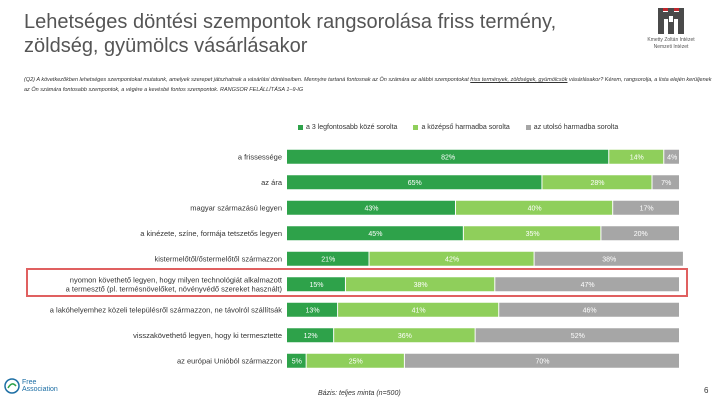  I want to click on base-footnote: Bázis: teljes minta (n=500), so click(359, 393).